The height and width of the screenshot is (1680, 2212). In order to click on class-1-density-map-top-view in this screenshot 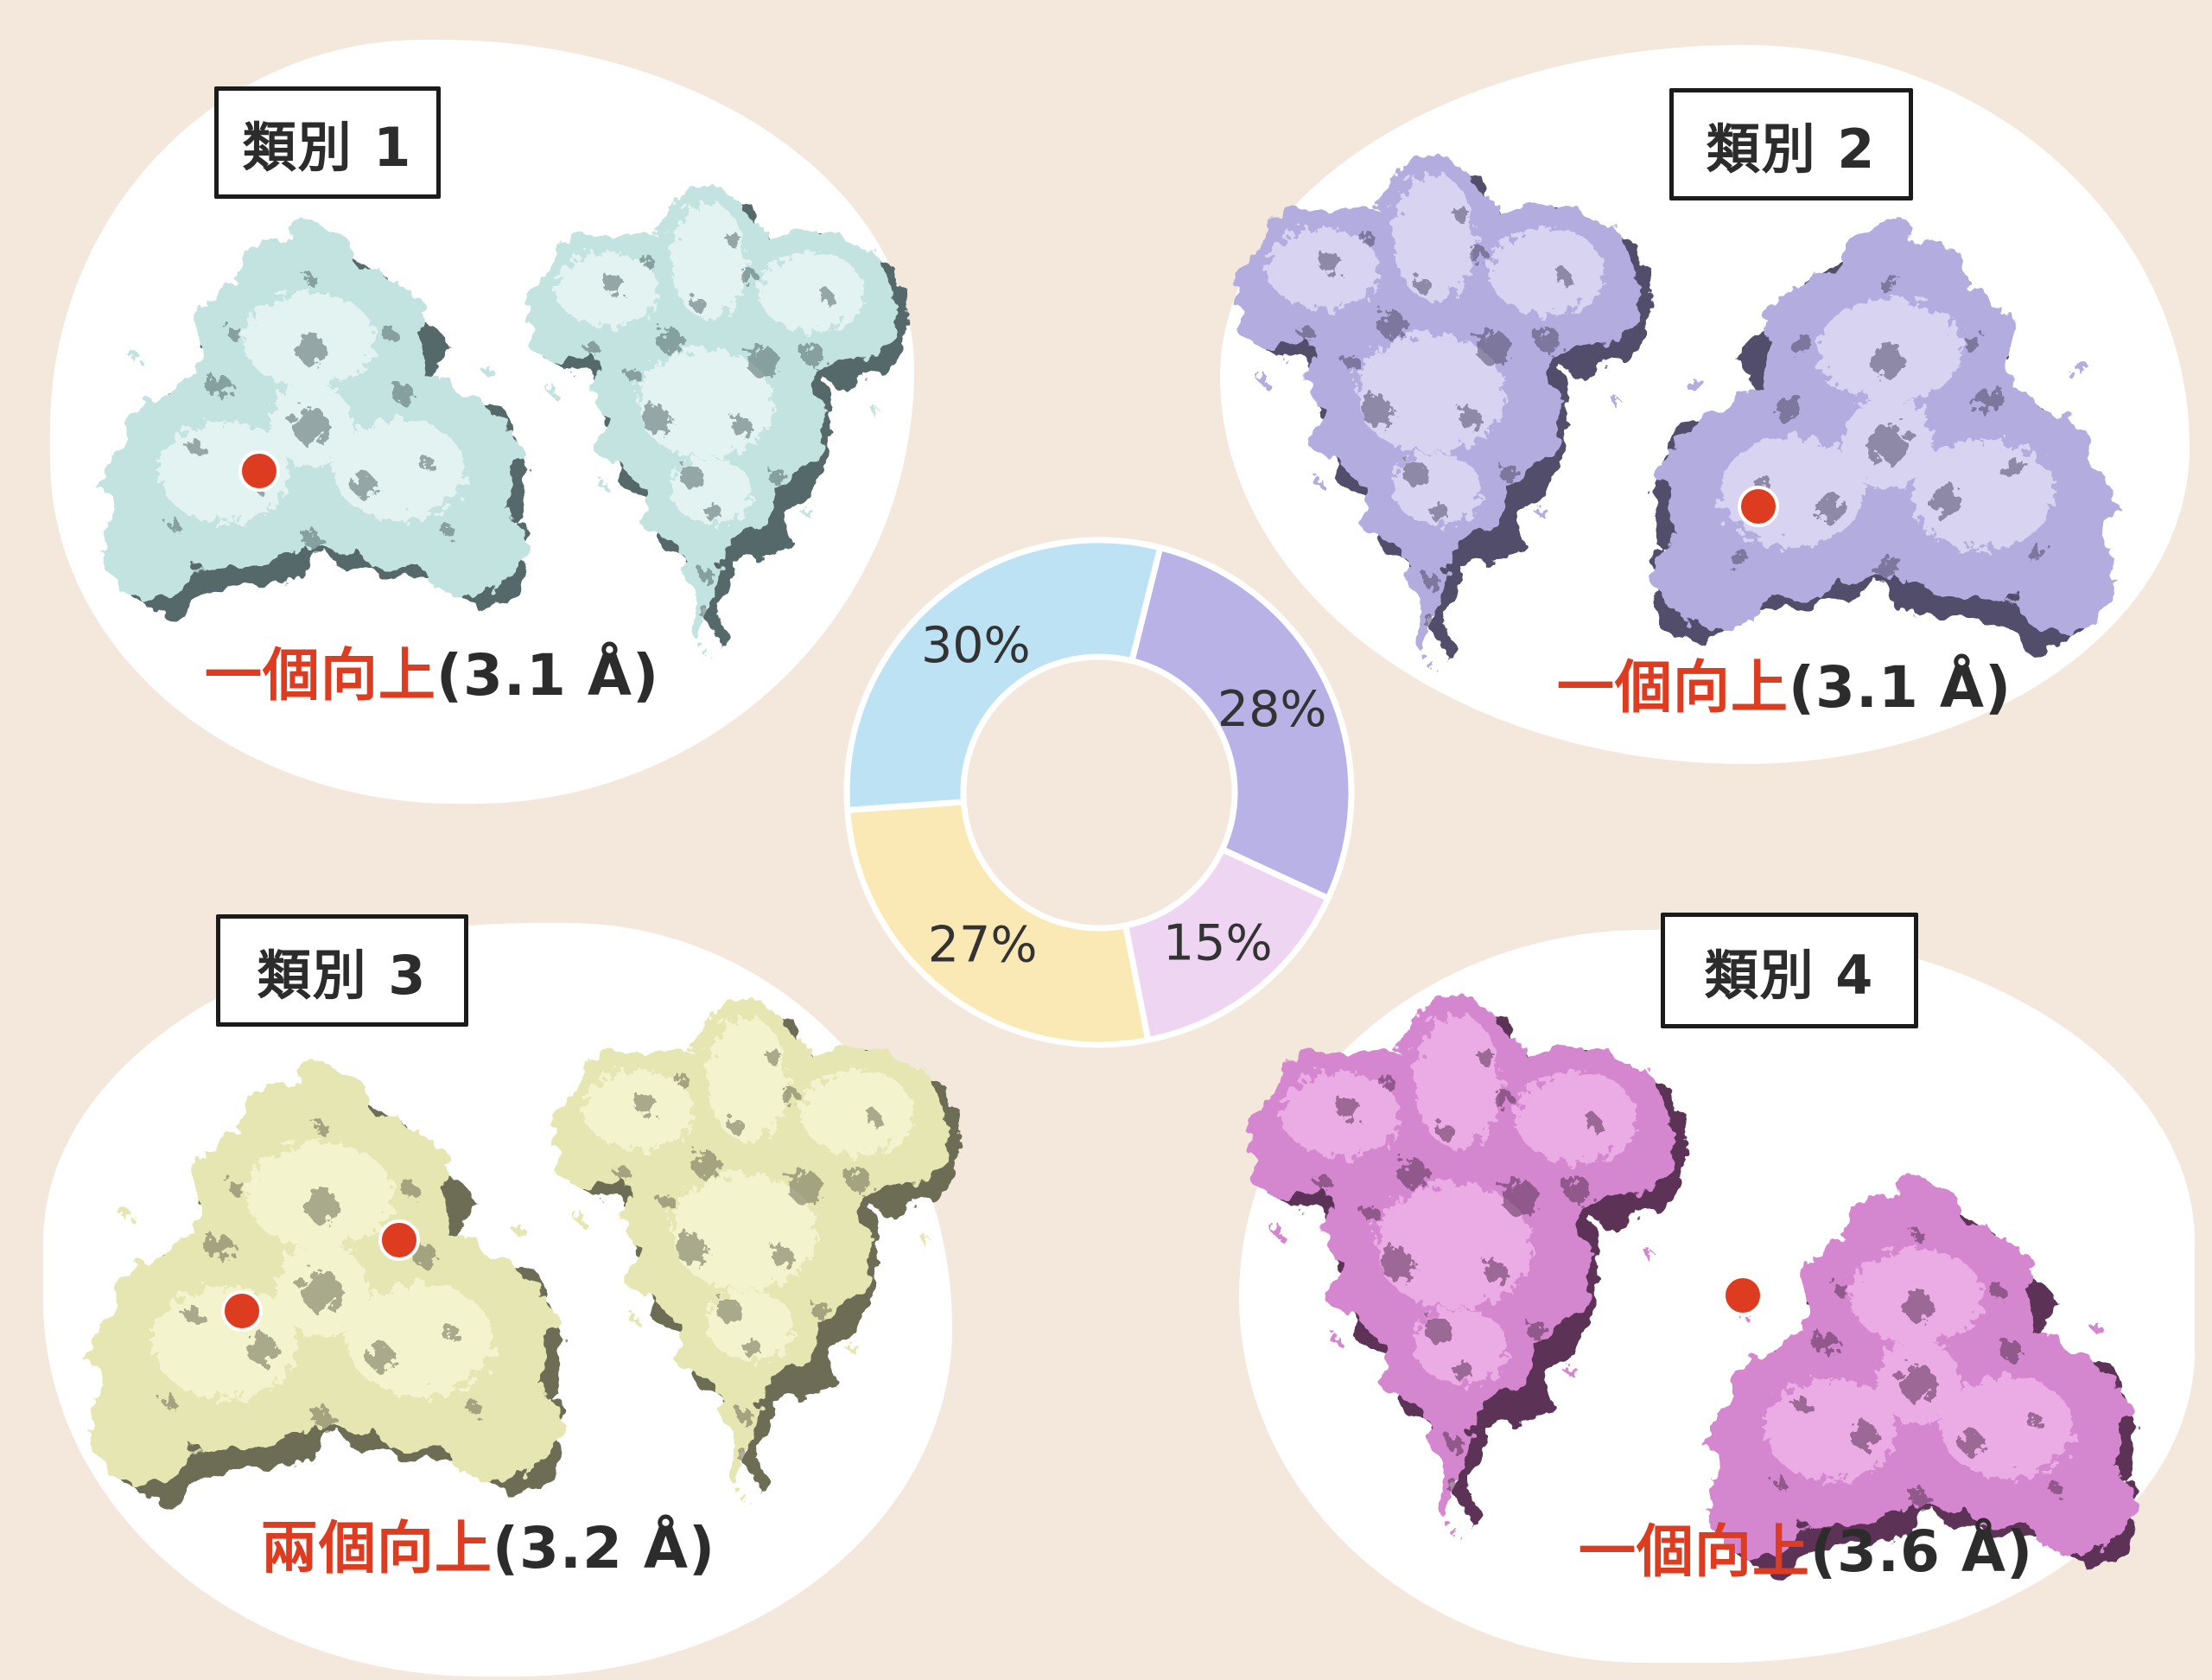, I will do `click(311, 417)`.